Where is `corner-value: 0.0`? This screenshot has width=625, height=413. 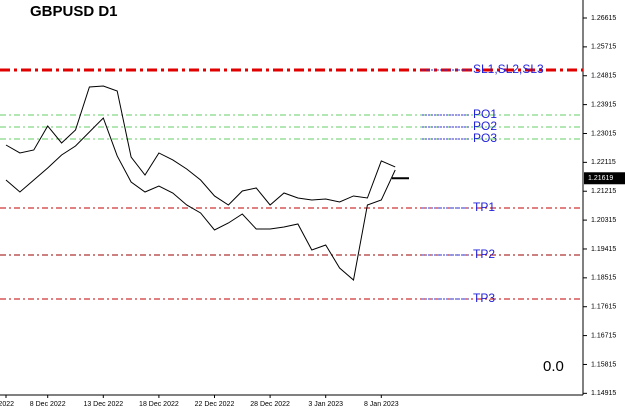 corner-value: 0.0 is located at coordinates (553, 366).